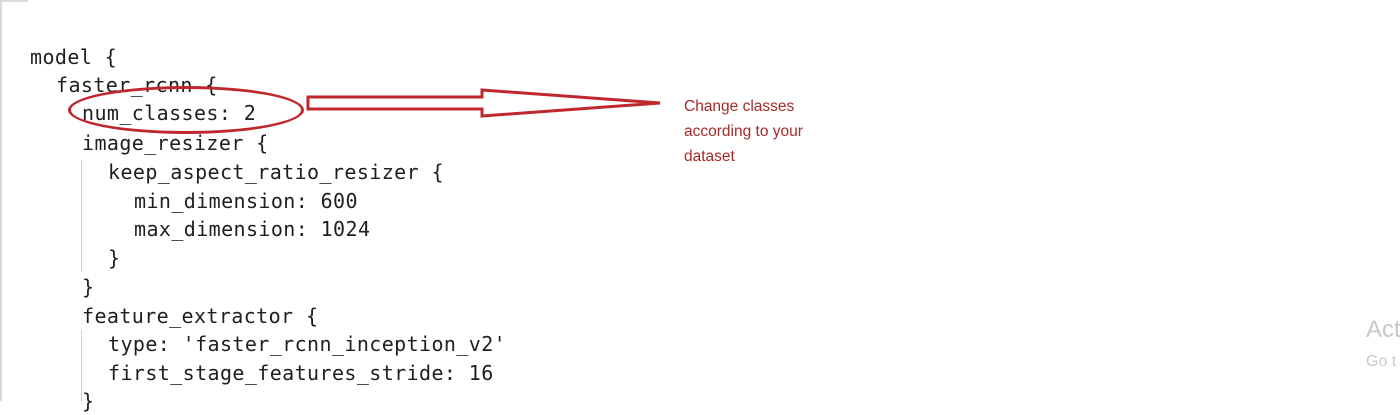 Image resolution: width=1400 pixels, height=415 pixels. I want to click on code-line: first_stage_features_stride: 16, so click(301, 373).